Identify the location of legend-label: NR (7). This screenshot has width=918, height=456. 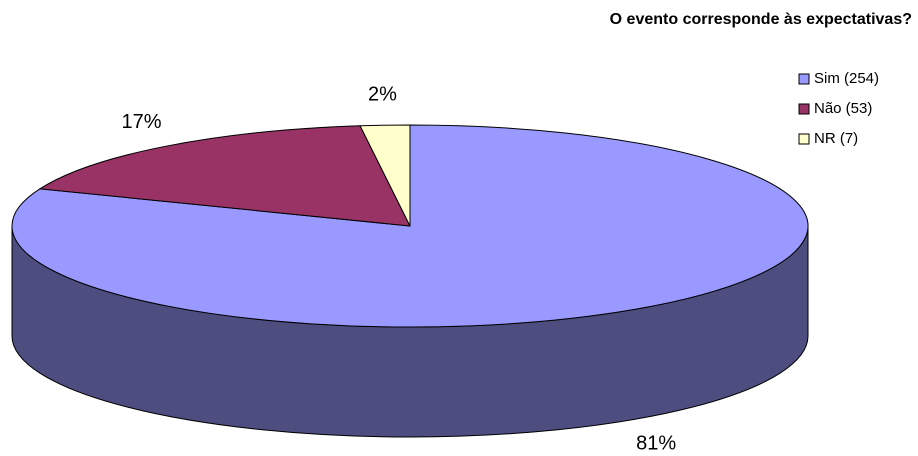
(836, 138).